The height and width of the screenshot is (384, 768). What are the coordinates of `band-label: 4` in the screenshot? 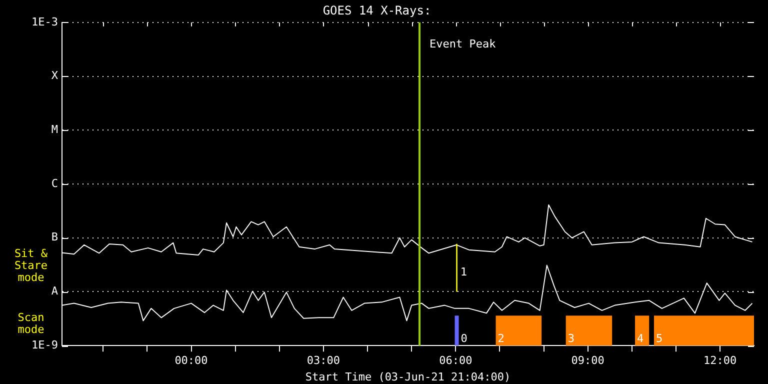 It's located at (640, 338).